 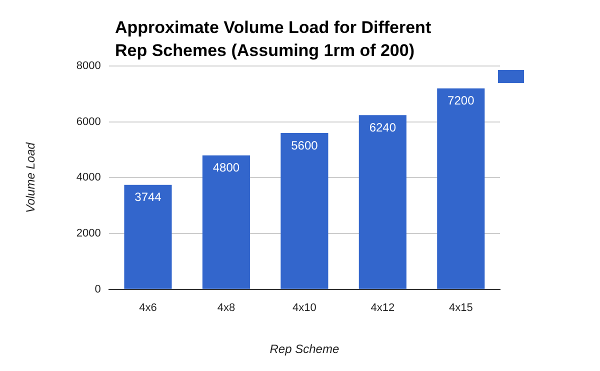 What do you see at coordinates (148, 308) in the screenshot?
I see `x-tick-label: 4x6` at bounding box center [148, 308].